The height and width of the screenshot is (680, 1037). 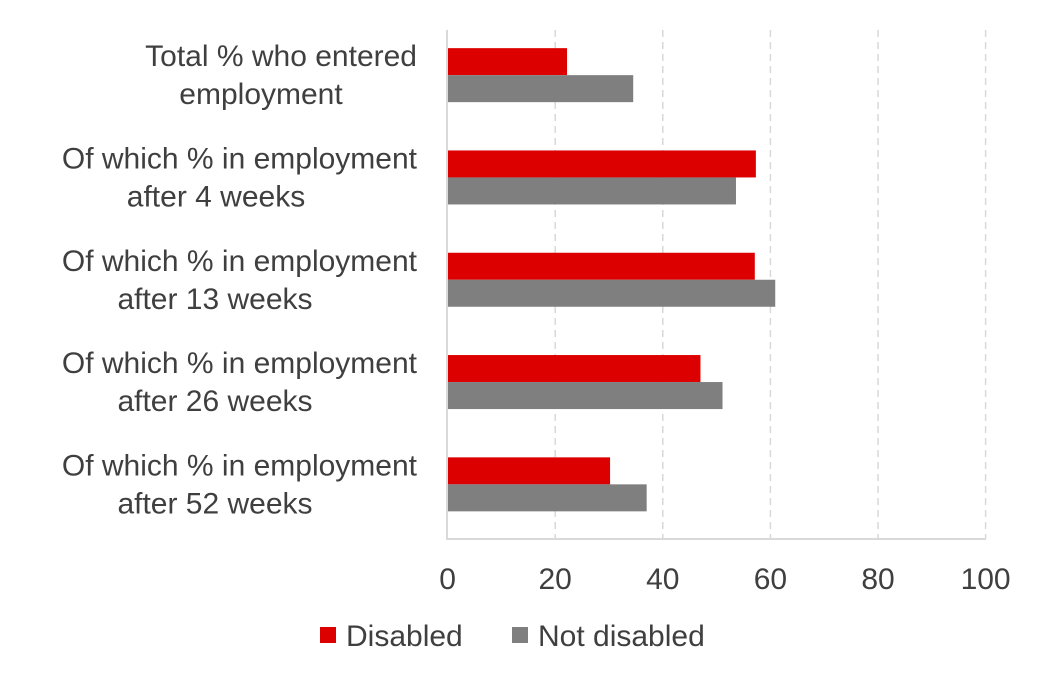 I want to click on category-label-line: employment, so click(x=261, y=94).